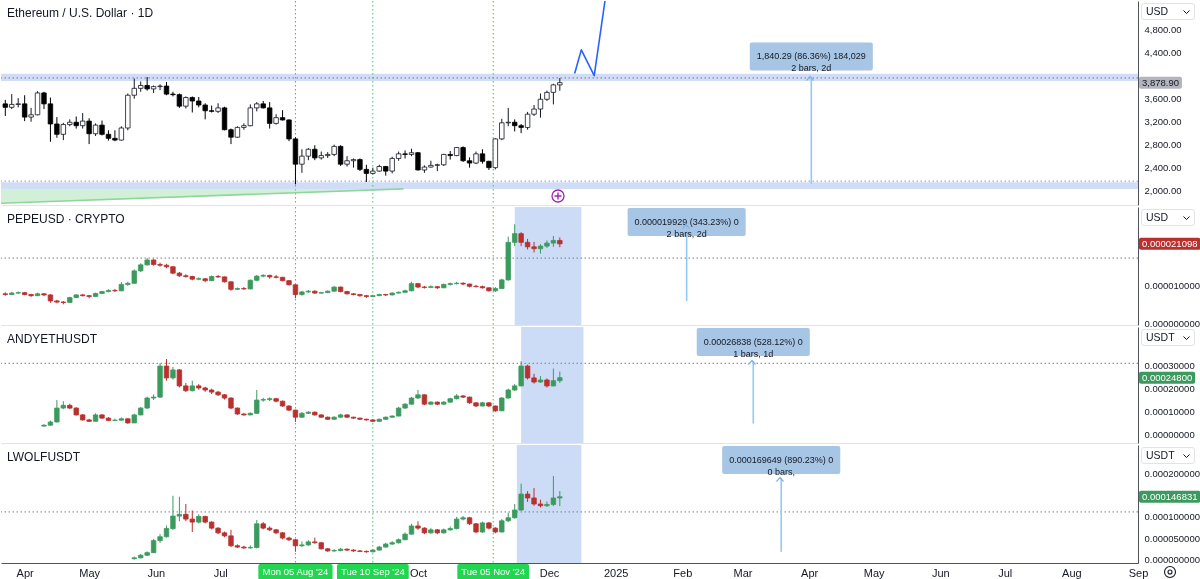  I want to click on y-tick-label: 0.000010000, so click(1172, 286).